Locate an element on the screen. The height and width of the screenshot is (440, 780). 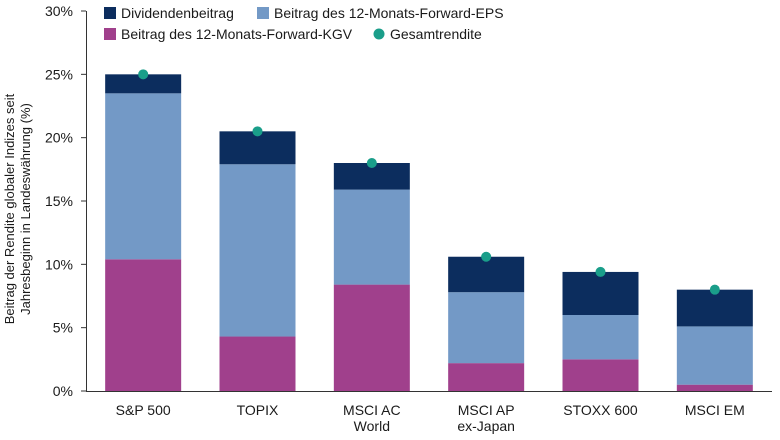
y-tick-label: 5% is located at coordinates (63, 328).